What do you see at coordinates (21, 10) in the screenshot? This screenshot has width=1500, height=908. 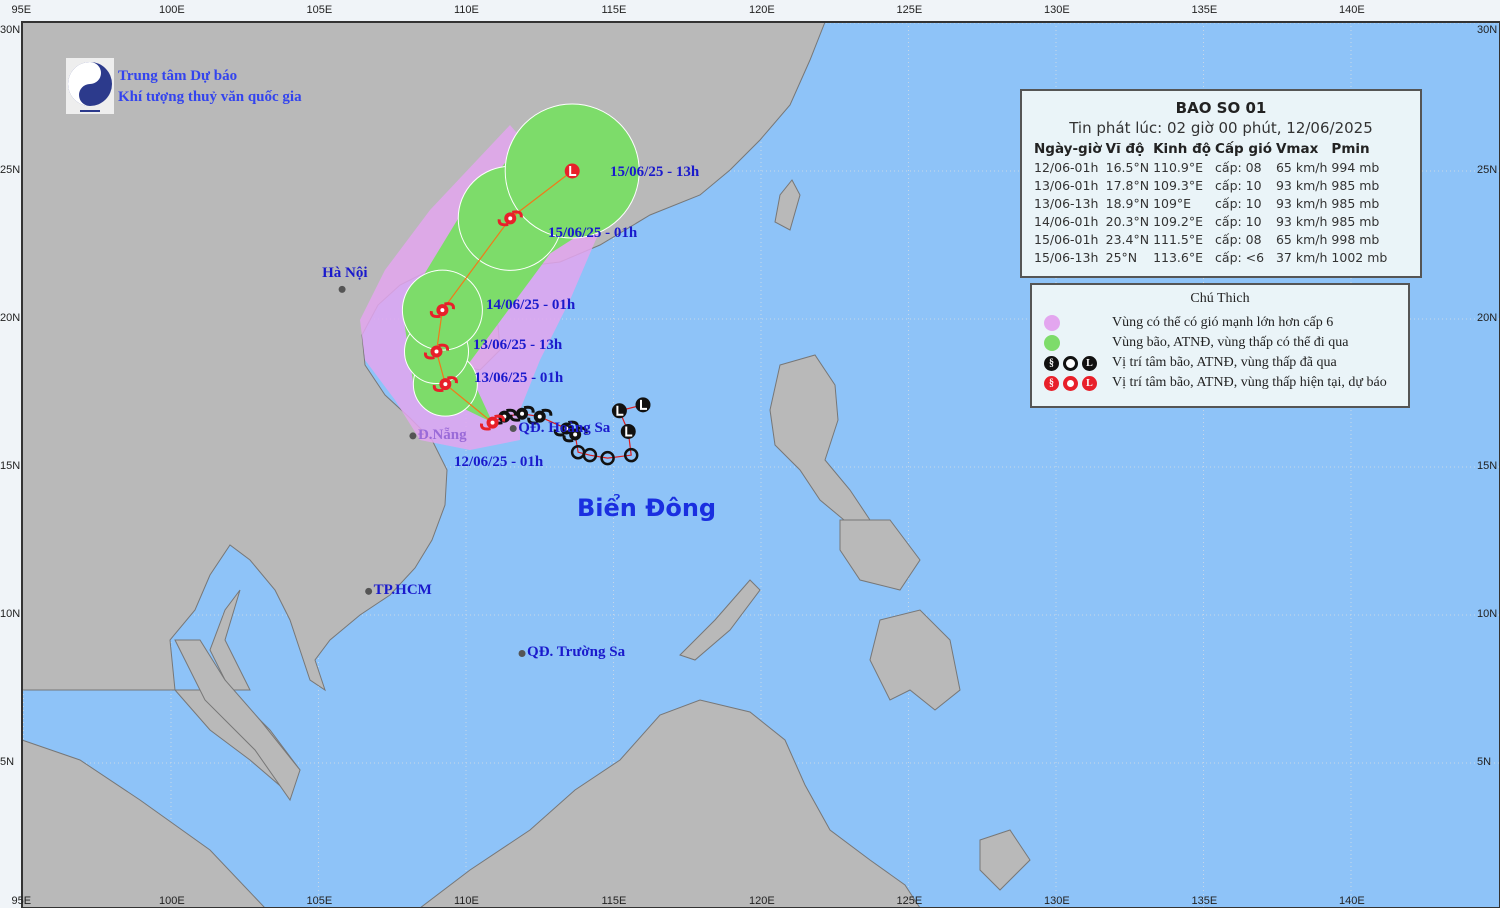 I see `lon-label-top: 95E` at bounding box center [21, 10].